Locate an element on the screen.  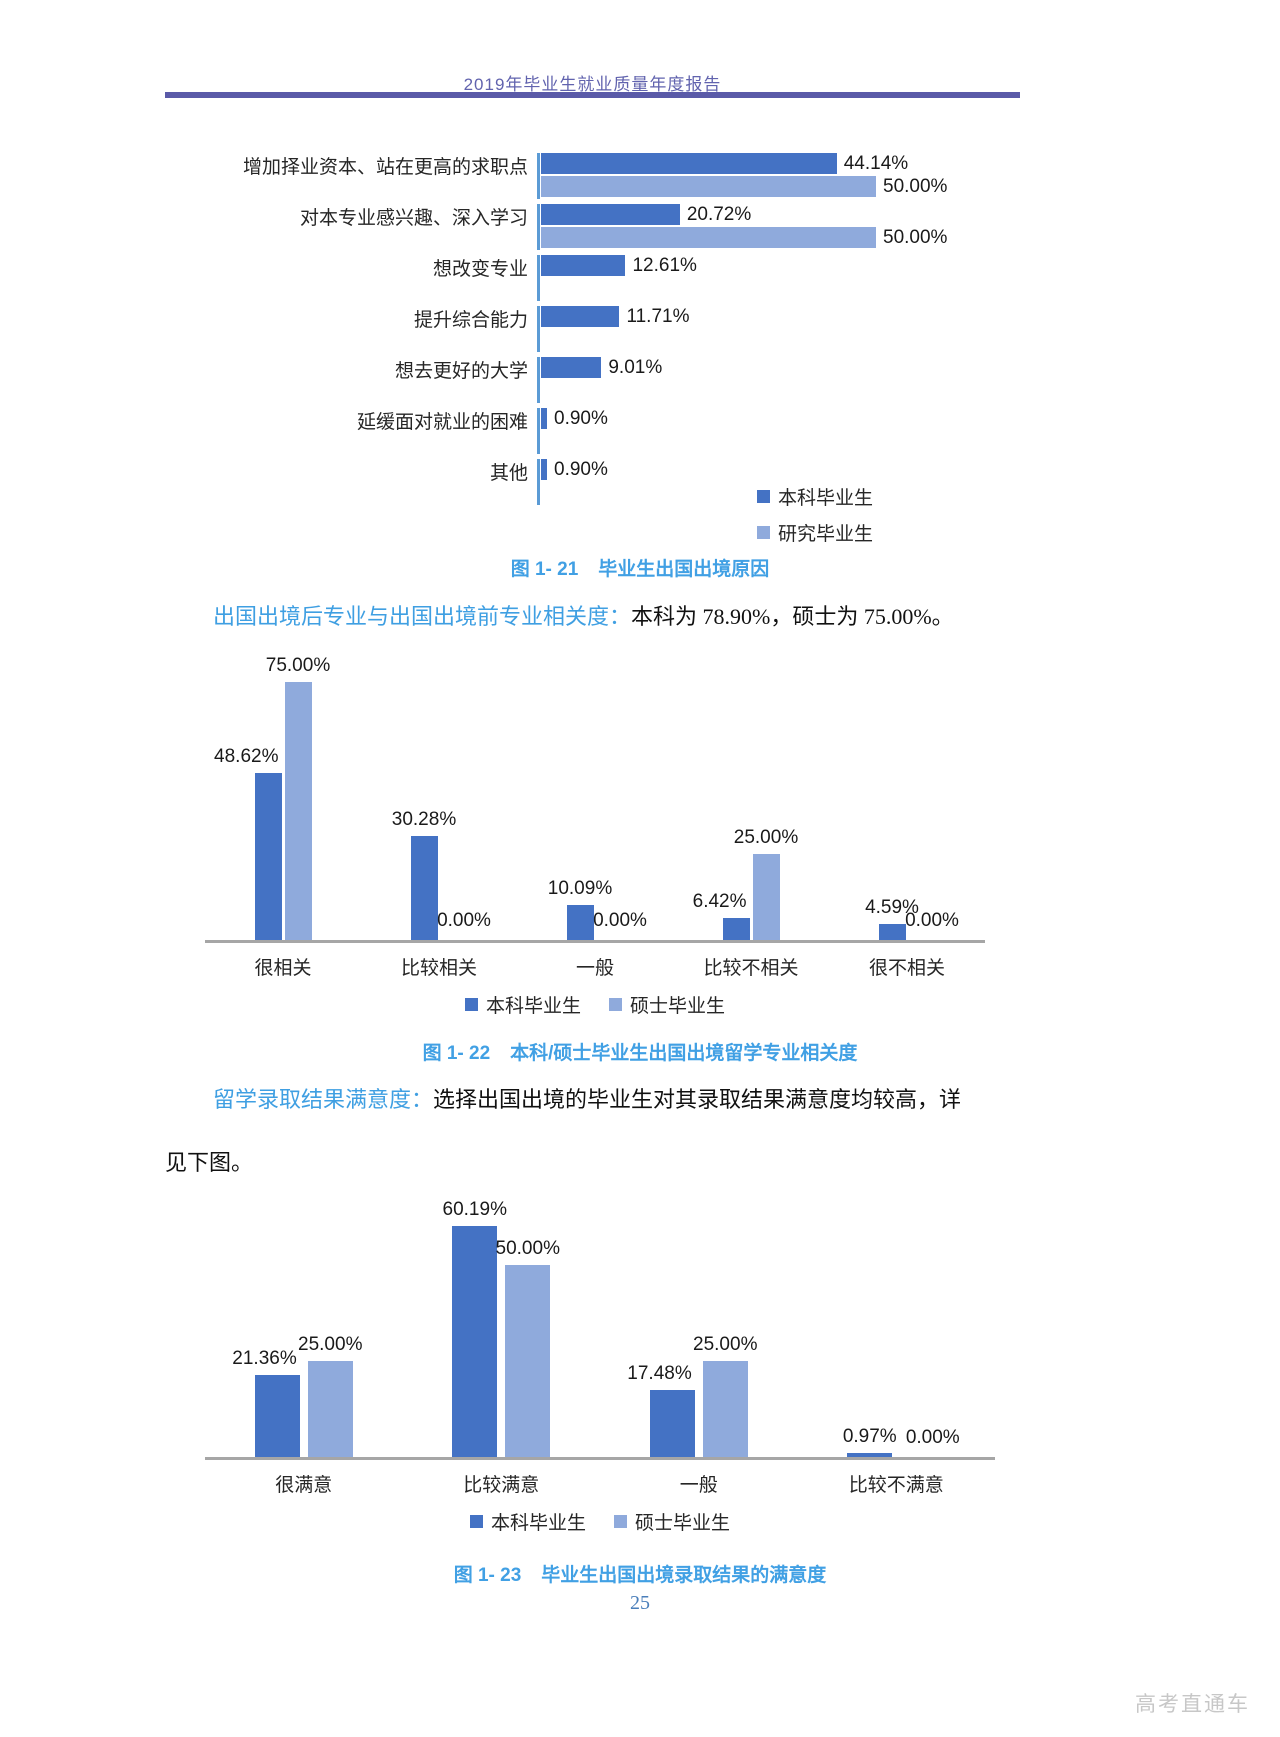
category-label: 想去更好的大学 is located at coordinates (461, 371).